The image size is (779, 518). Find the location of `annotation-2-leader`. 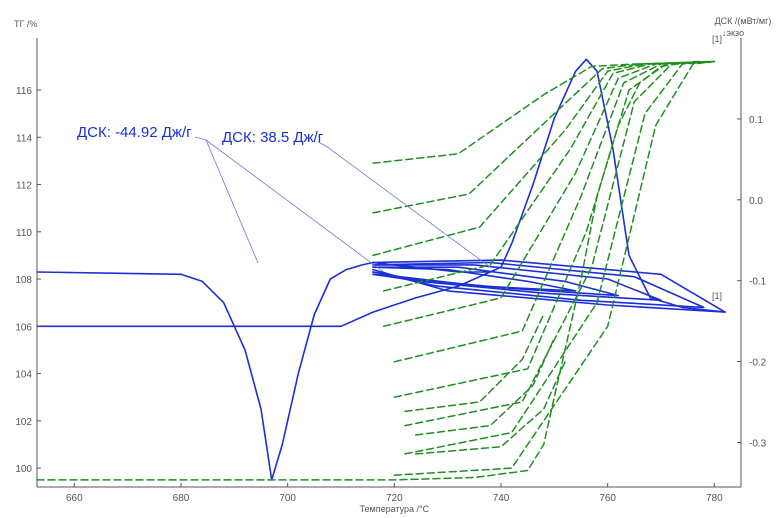

annotation-2-leader is located at coordinates (404, 204).